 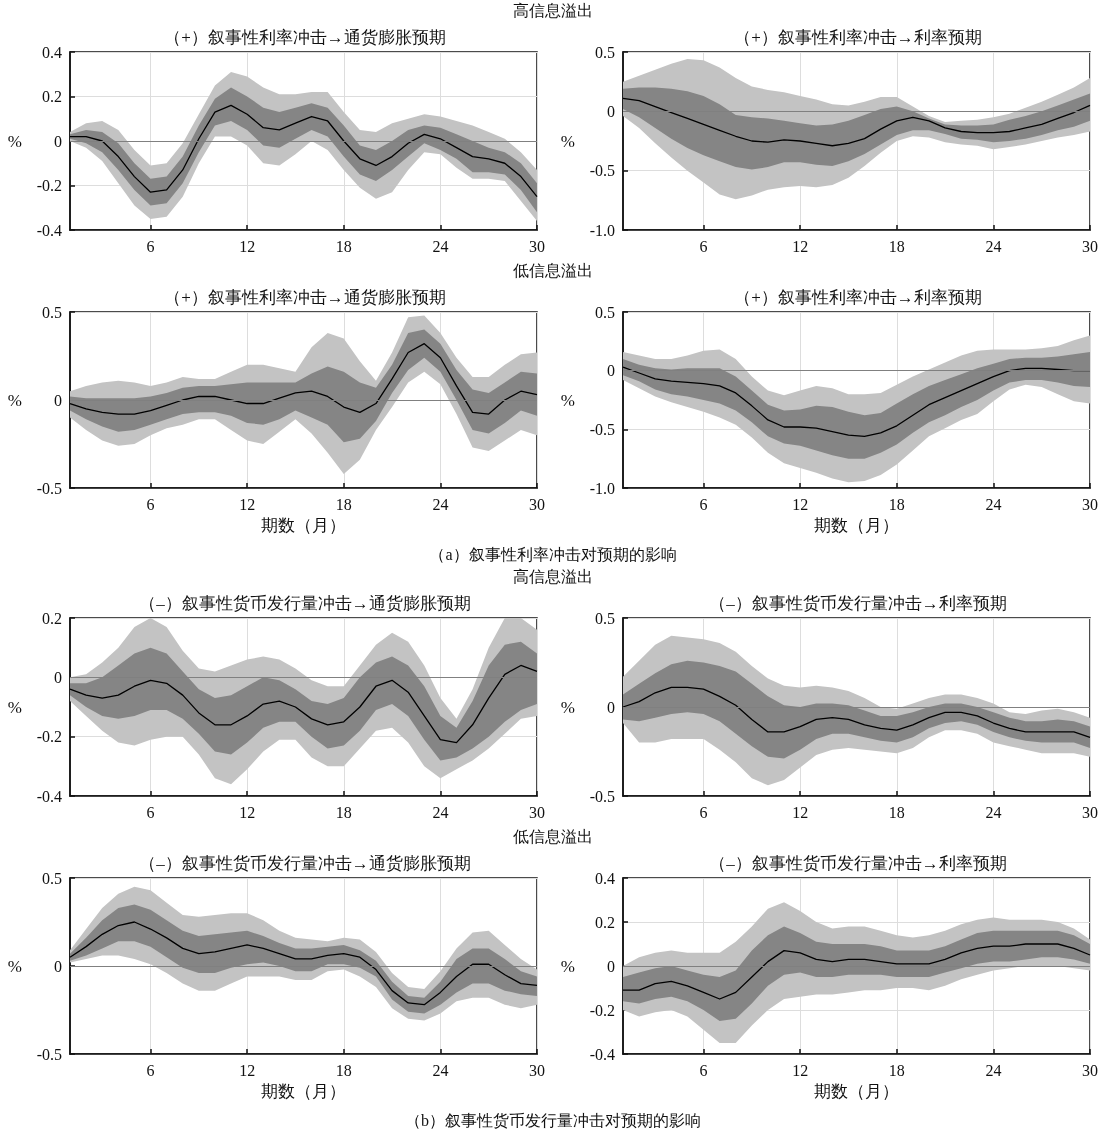 I want to click on text: （b）叙事性货币发行量冲击对预期的影响, so click(x=553, y=1121).